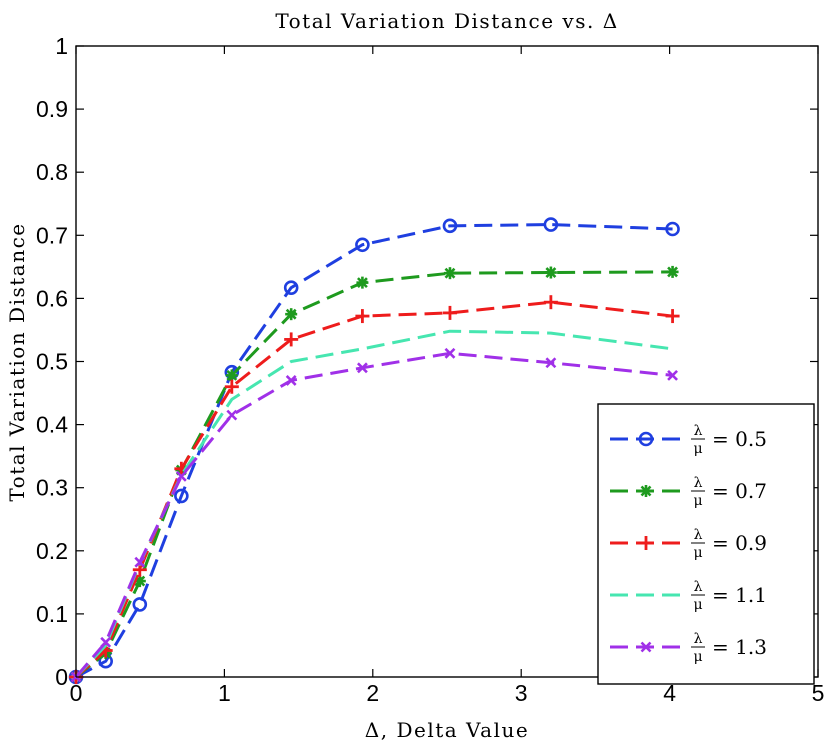 This screenshot has height=749, width=830. Describe the element at coordinates (446, 21) in the screenshot. I see `chart-title: Total Variation Distance vs. Δ` at that location.